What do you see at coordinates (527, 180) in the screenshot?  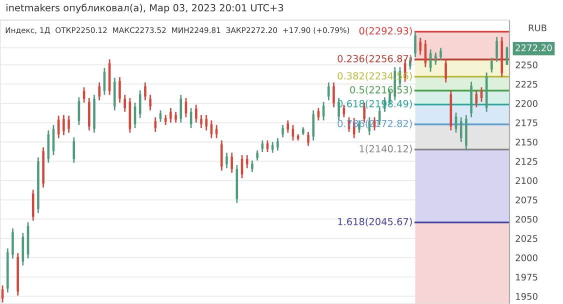 I see `y-tick-label: 2100` at bounding box center [527, 180].